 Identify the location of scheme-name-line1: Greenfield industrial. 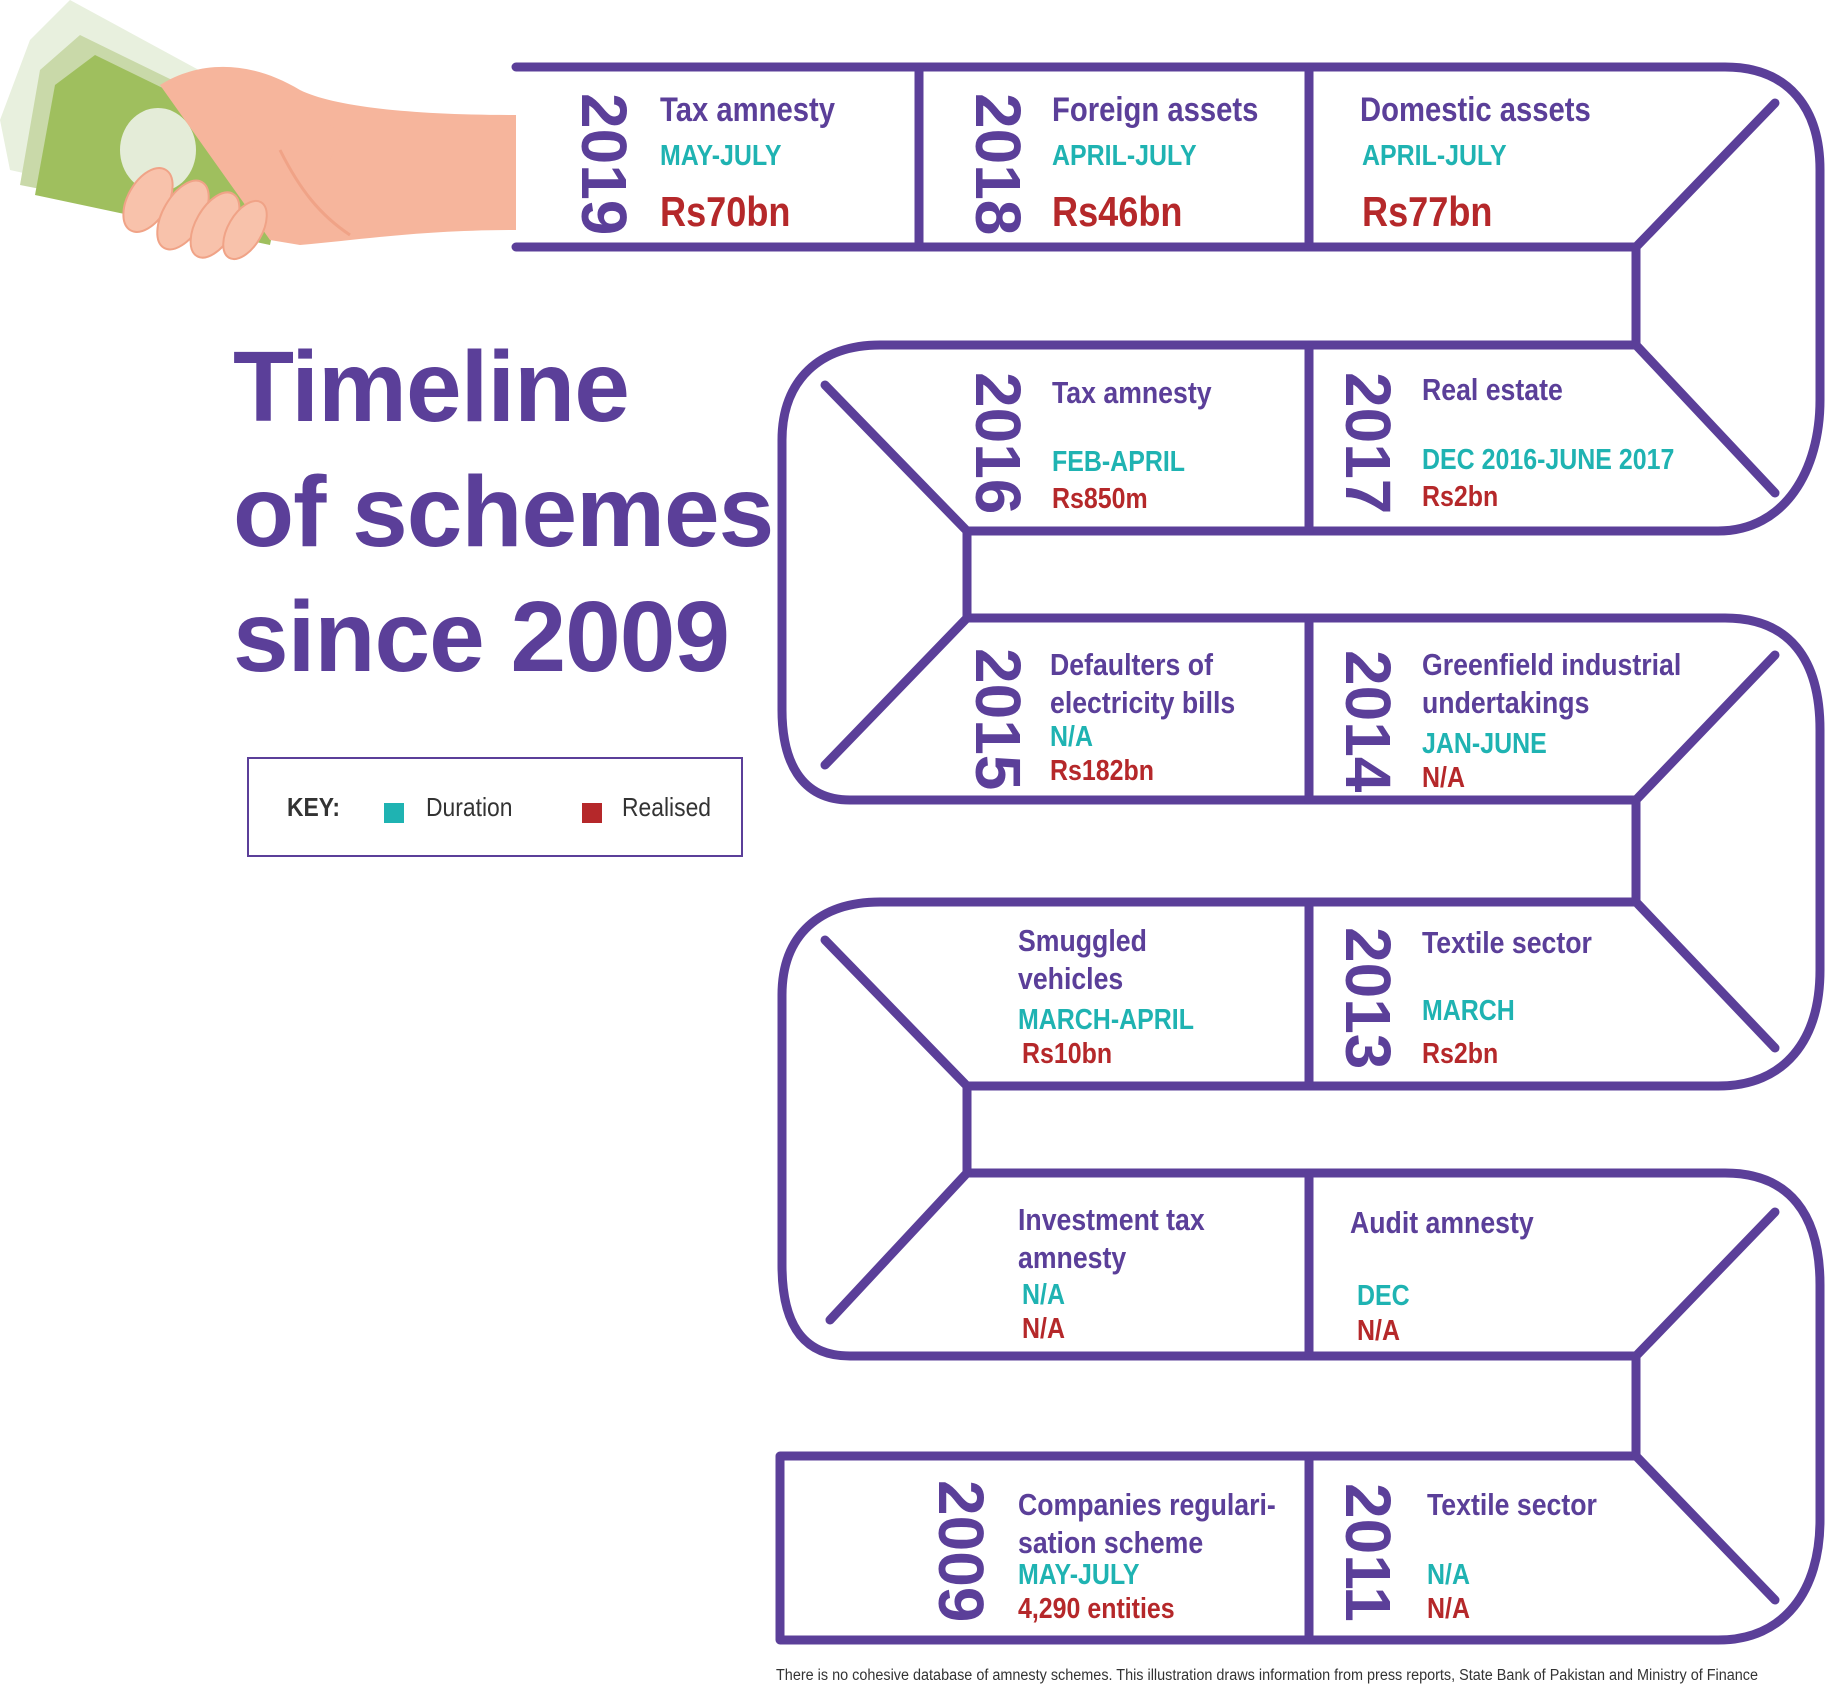
(1552, 664).